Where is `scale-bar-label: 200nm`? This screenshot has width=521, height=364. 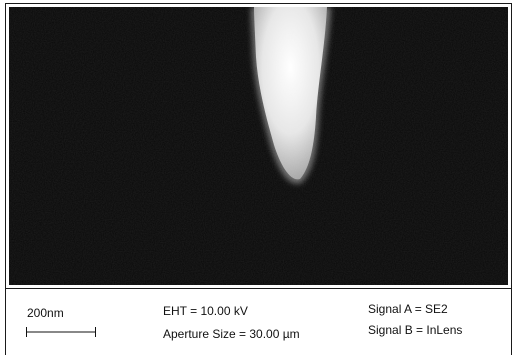
scale-bar-label: 200nm is located at coordinates (45, 313).